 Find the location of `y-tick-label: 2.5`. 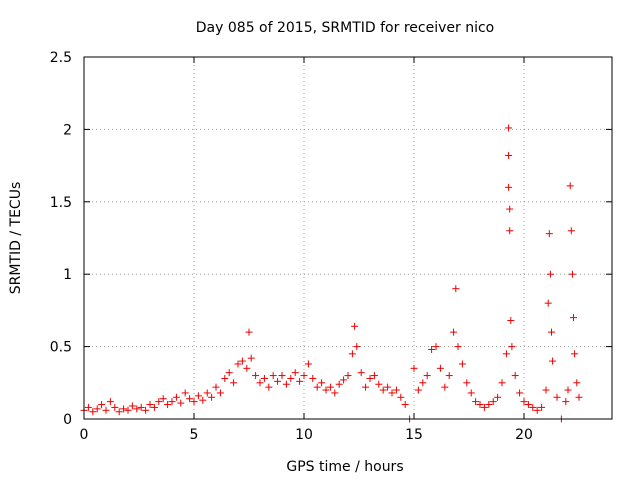

y-tick-label: 2.5 is located at coordinates (61, 58).